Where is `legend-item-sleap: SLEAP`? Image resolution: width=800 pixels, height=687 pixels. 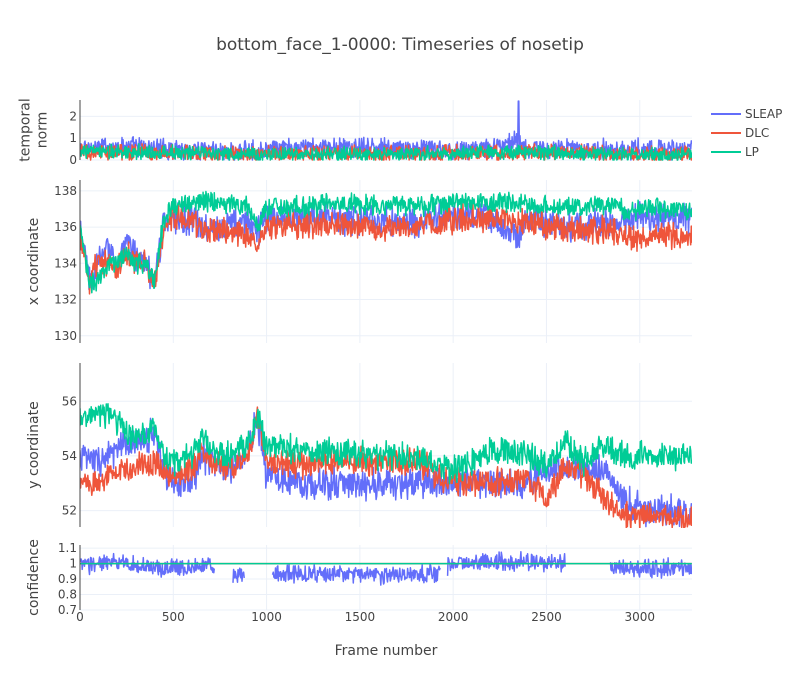 legend-item-sleap: SLEAP is located at coordinates (746, 114).